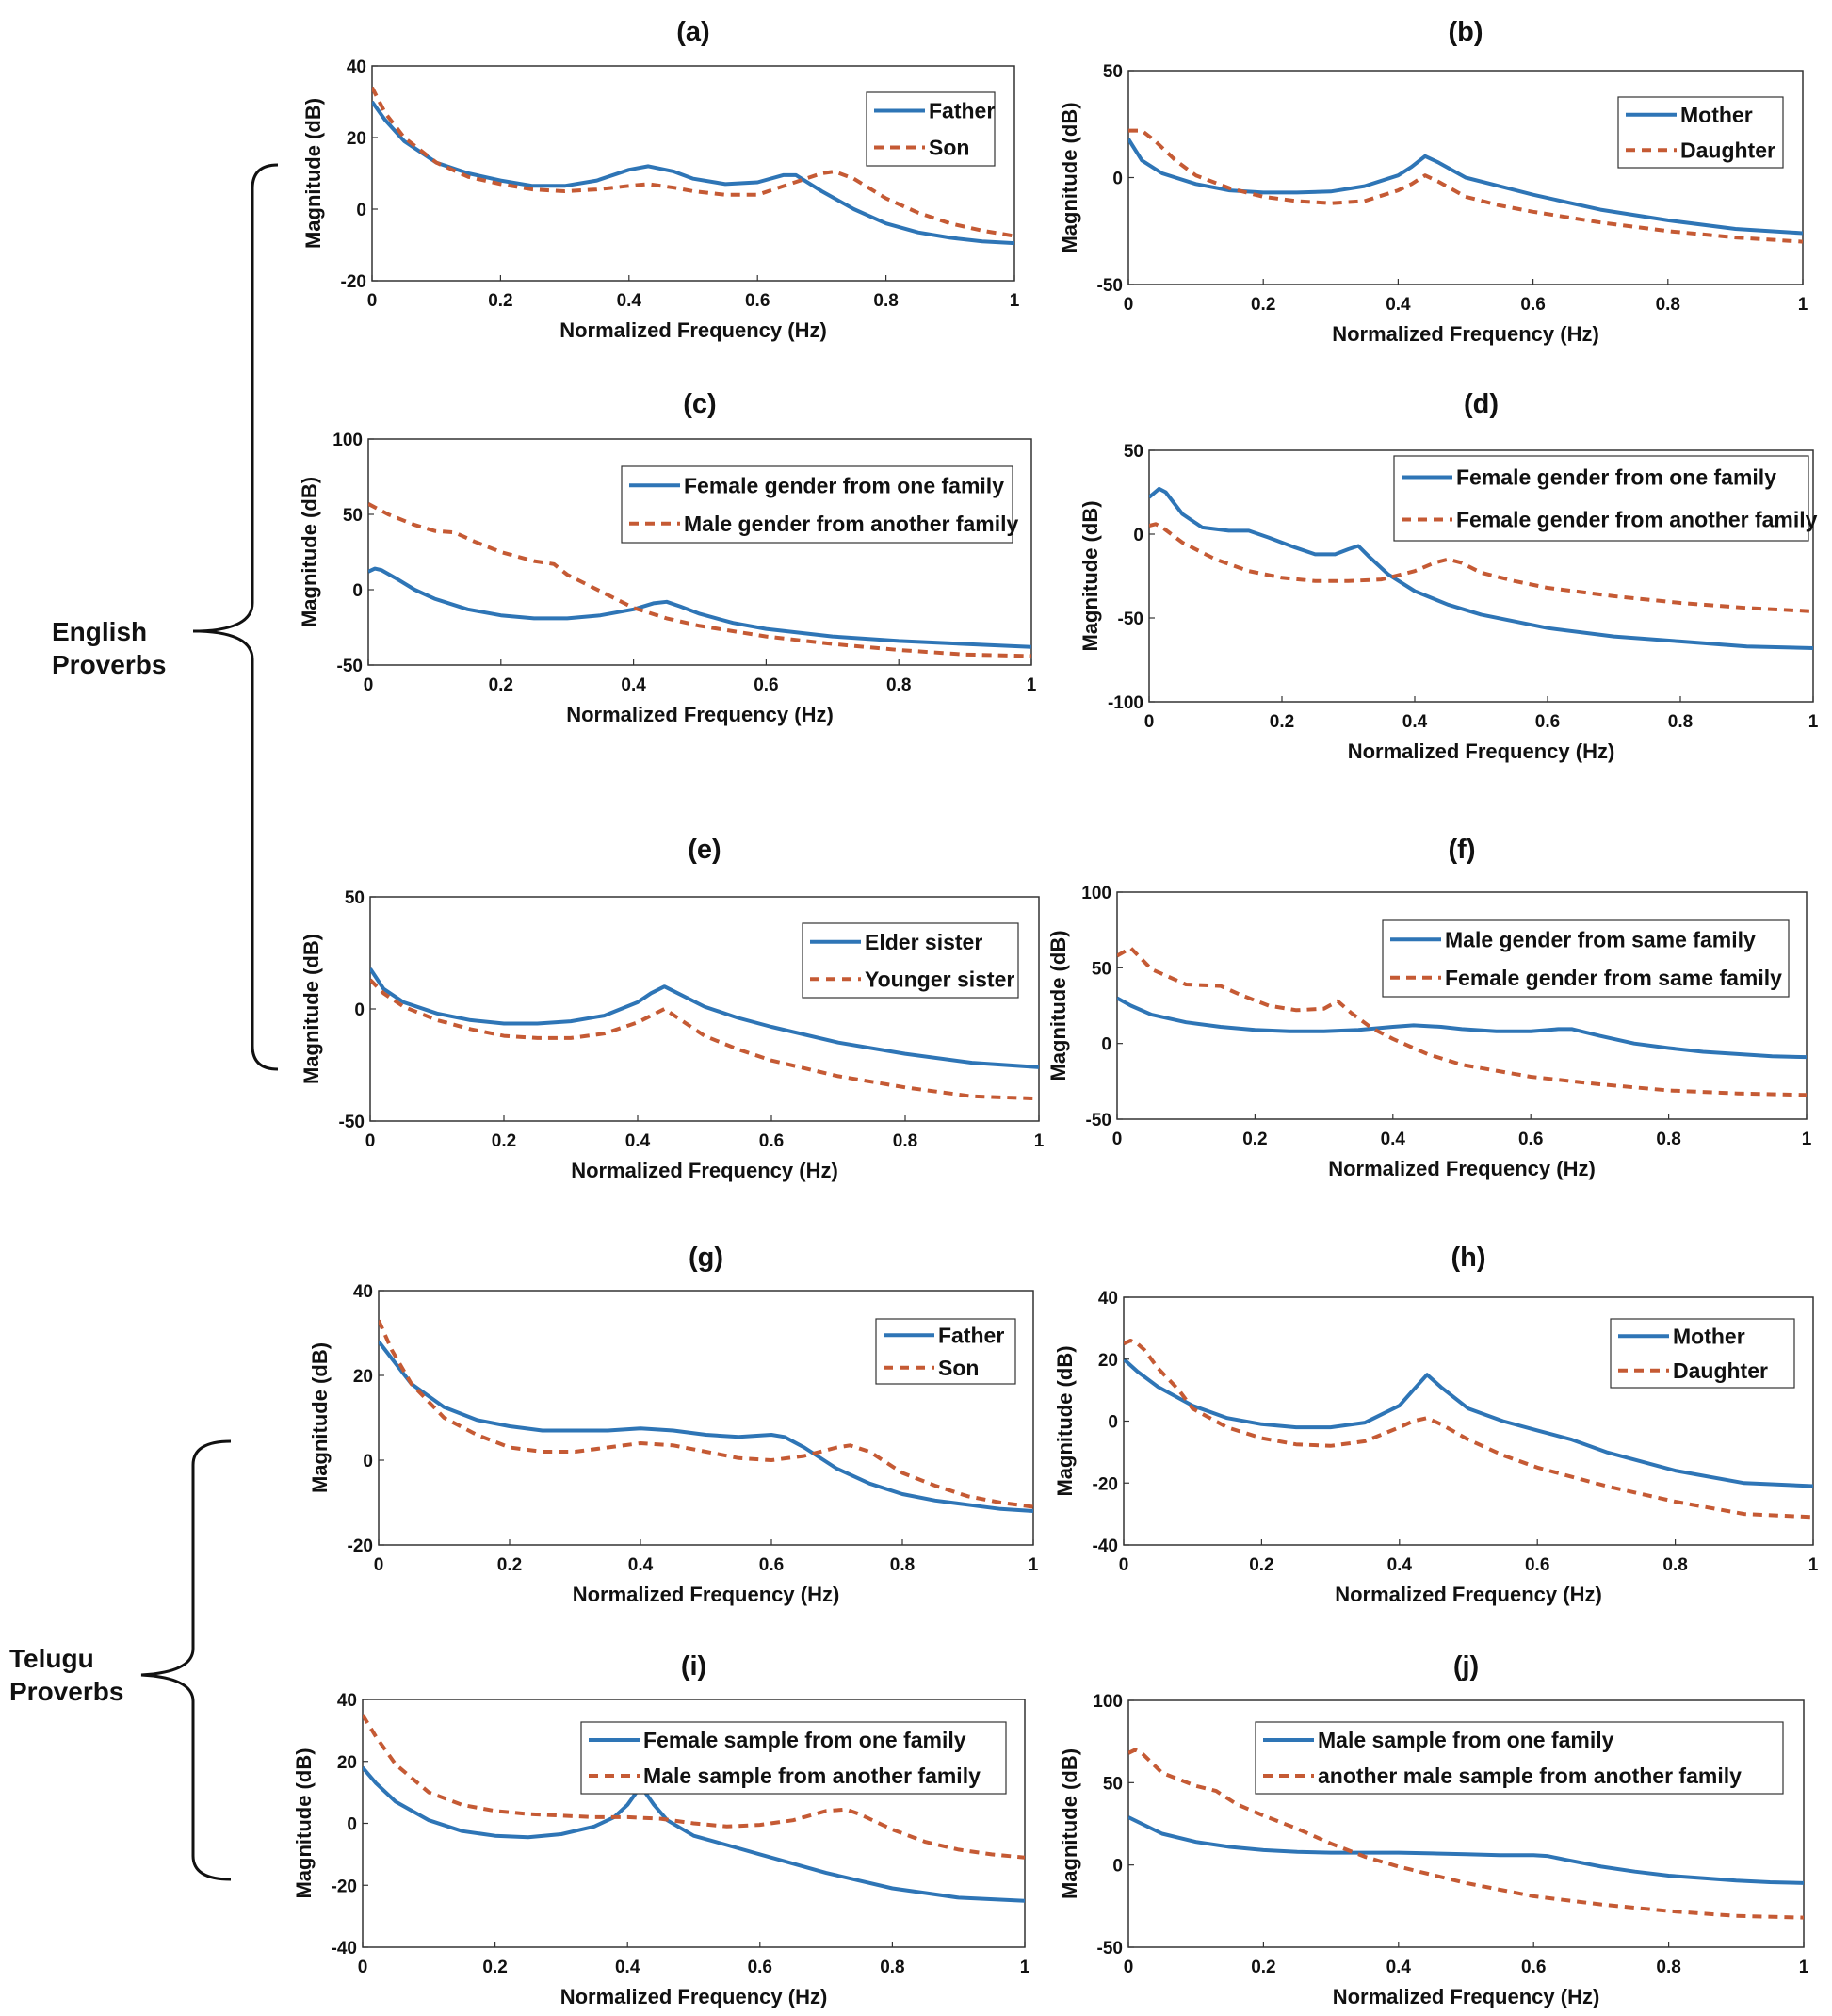 Image resolution: width=1832 pixels, height=2016 pixels. What do you see at coordinates (363, 1968) in the screenshot?
I see `xtick-label-i-0: 0` at bounding box center [363, 1968].